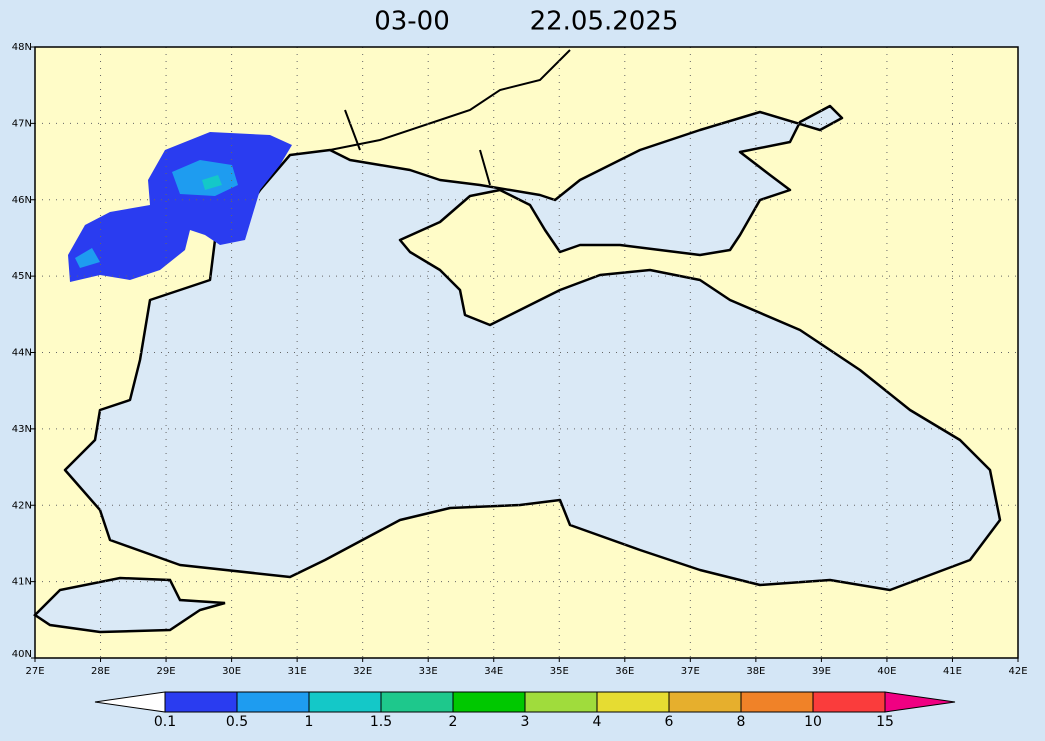 The image size is (1045, 741). I want to click on colorbar-label: 8, so click(741, 722).